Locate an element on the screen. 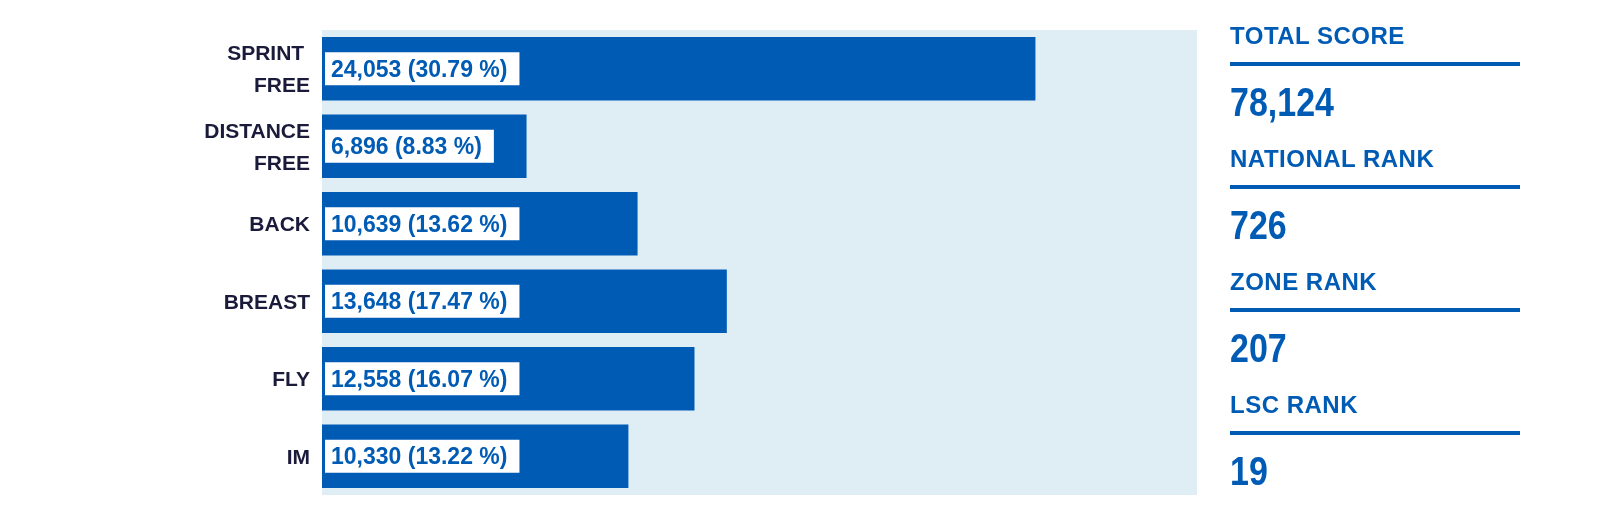  data-label: 10,330 (13.22 %) is located at coordinates (419, 456).